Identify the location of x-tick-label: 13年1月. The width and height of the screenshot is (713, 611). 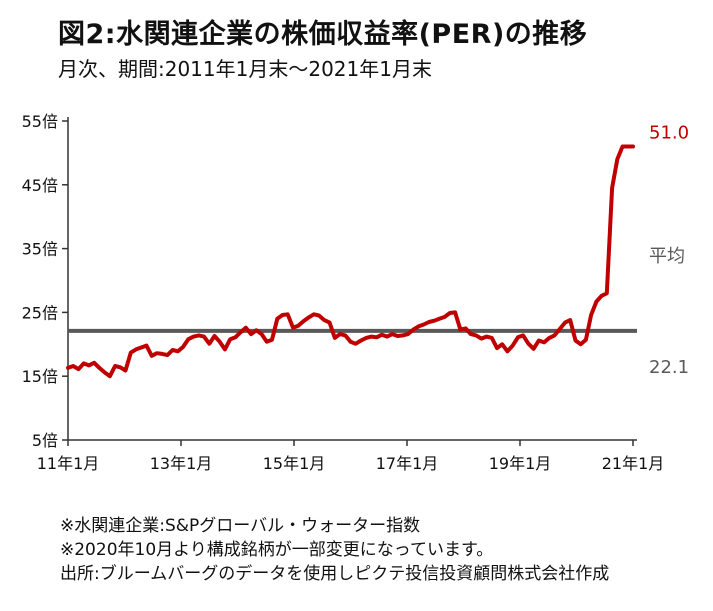
(181, 463).